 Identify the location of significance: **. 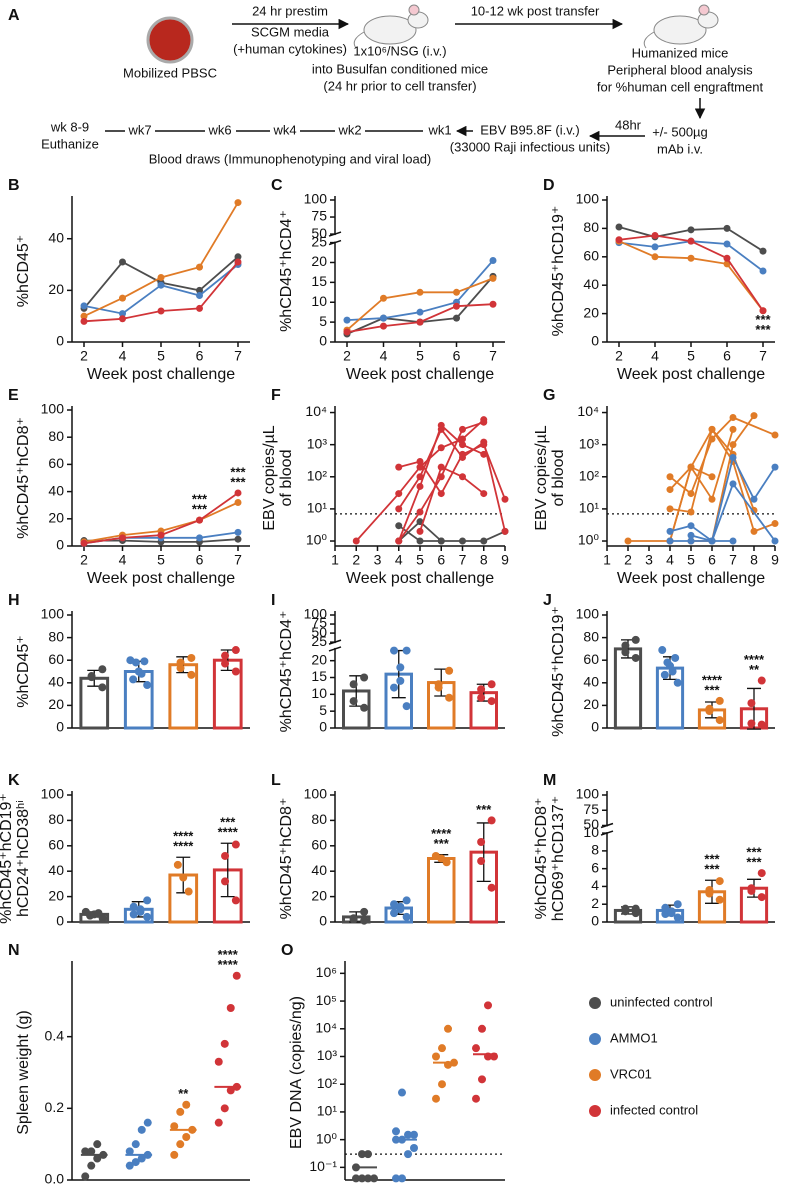
(754, 669).